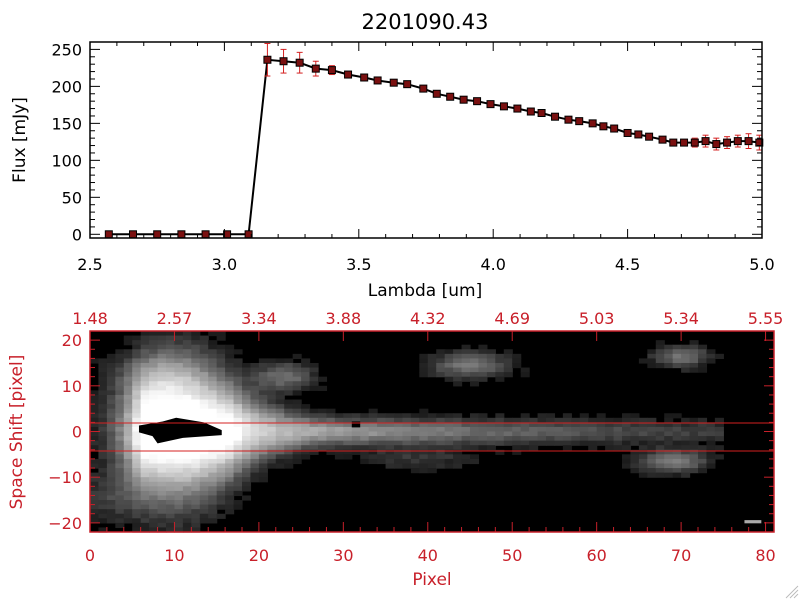 The width and height of the screenshot is (800, 600). I want to click on x-tick-label: 20, so click(259, 555).